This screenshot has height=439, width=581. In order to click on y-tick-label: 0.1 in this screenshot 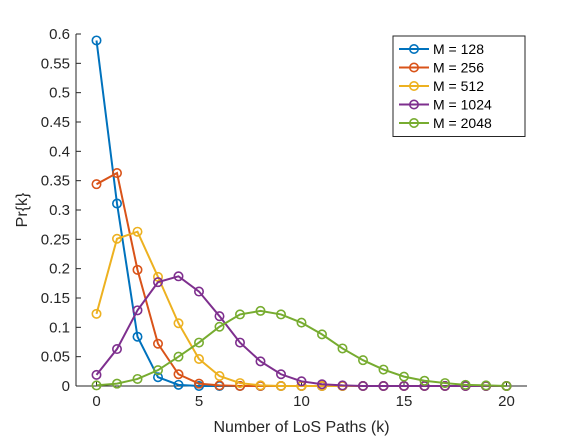, I will do `click(59, 327)`.